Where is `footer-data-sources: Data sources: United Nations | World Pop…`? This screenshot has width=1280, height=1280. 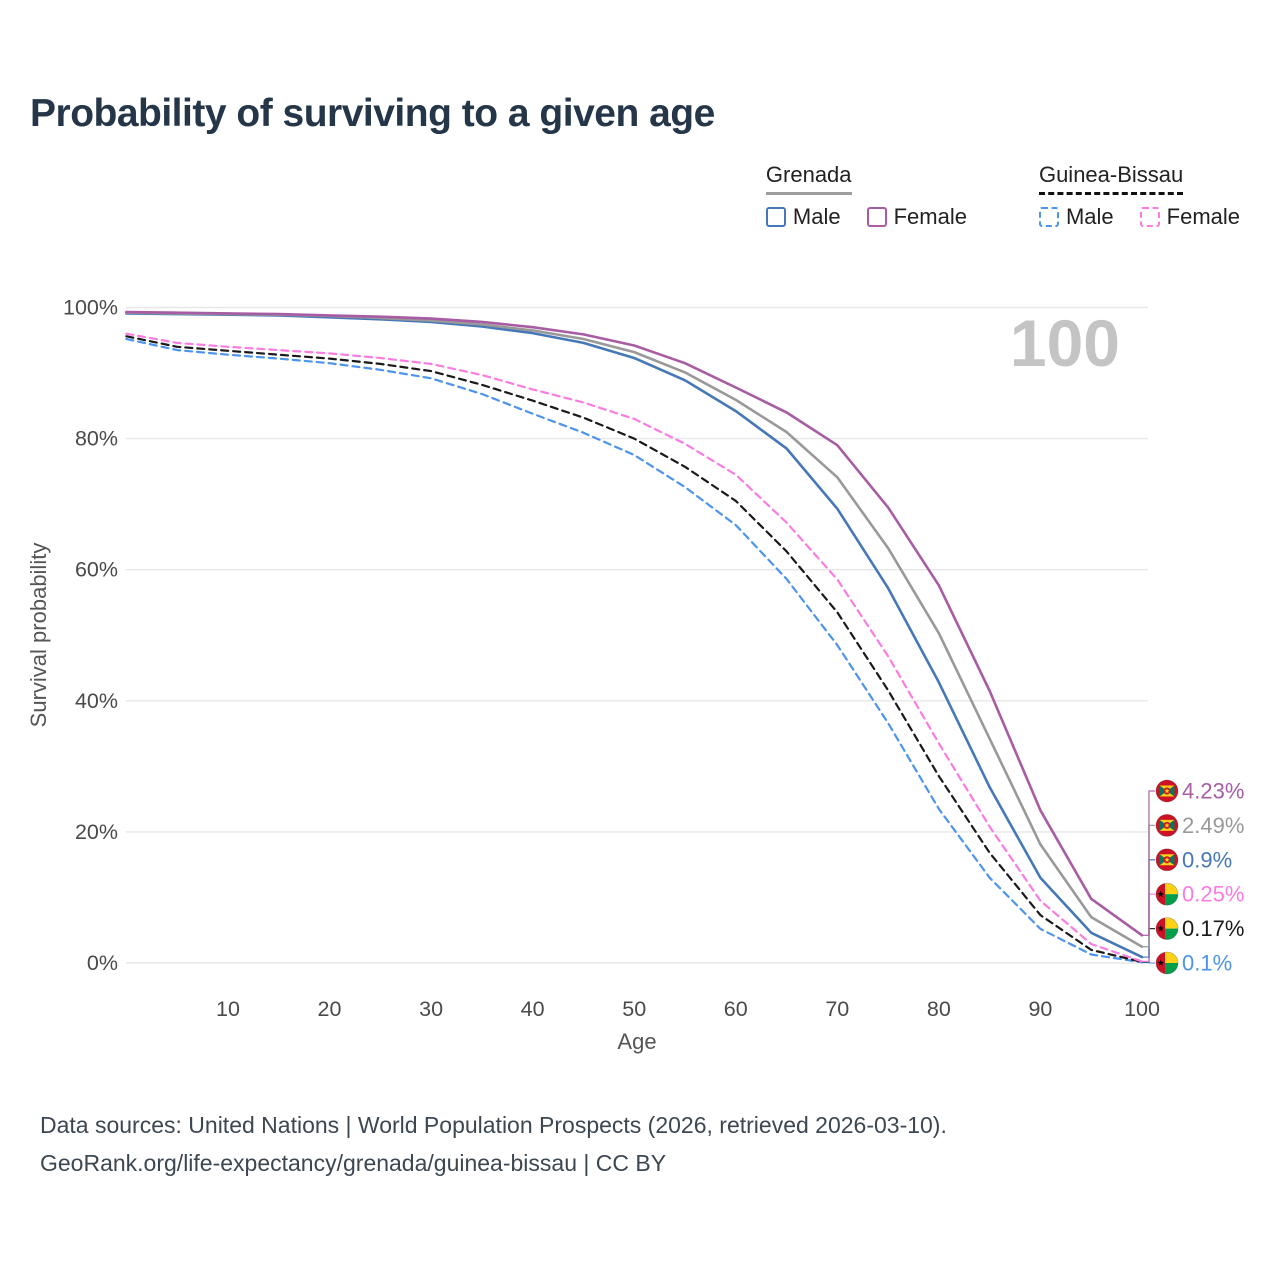 footer-data-sources: Data sources: United Nations | World Pop… is located at coordinates (493, 1125).